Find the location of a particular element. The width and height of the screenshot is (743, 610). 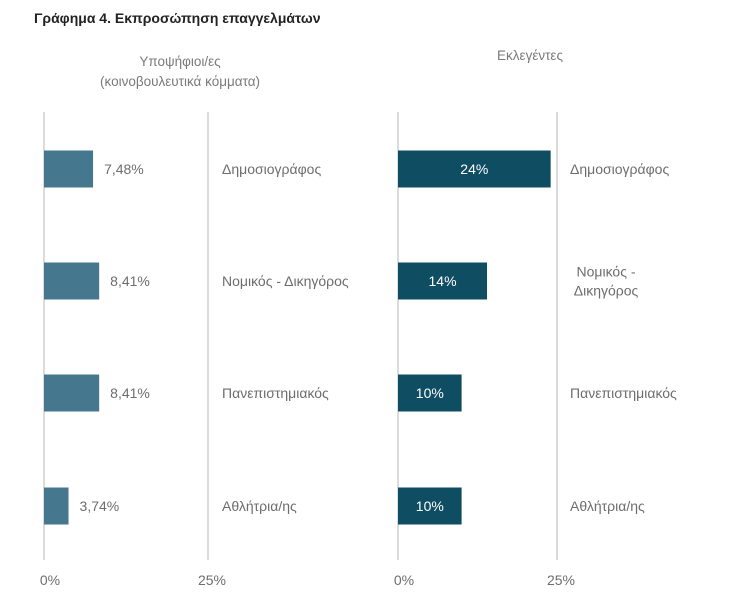

bar-value-label: 3,74% is located at coordinates (100, 506).